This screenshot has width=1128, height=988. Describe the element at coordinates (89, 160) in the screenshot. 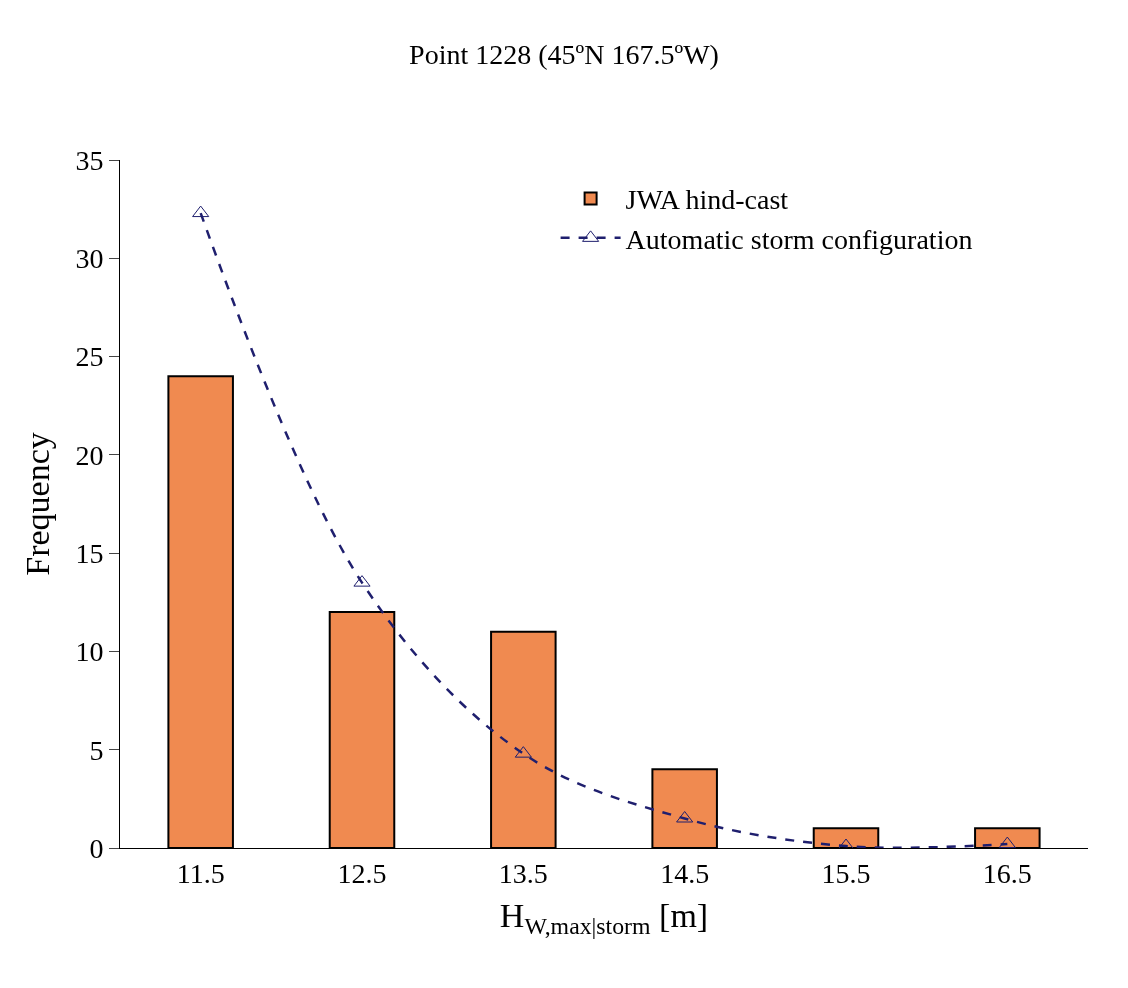

I see `y-tick-label: 35` at that location.